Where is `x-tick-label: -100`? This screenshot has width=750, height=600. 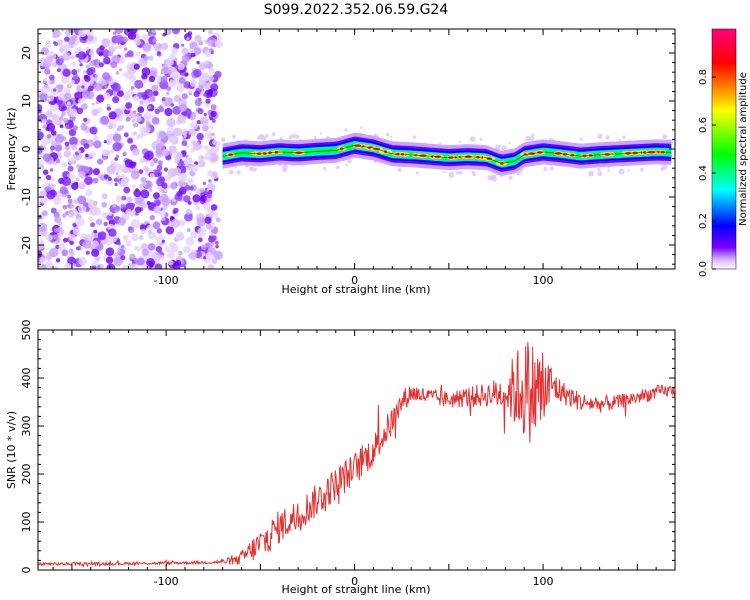 x-tick-label: -100 is located at coordinates (166, 280).